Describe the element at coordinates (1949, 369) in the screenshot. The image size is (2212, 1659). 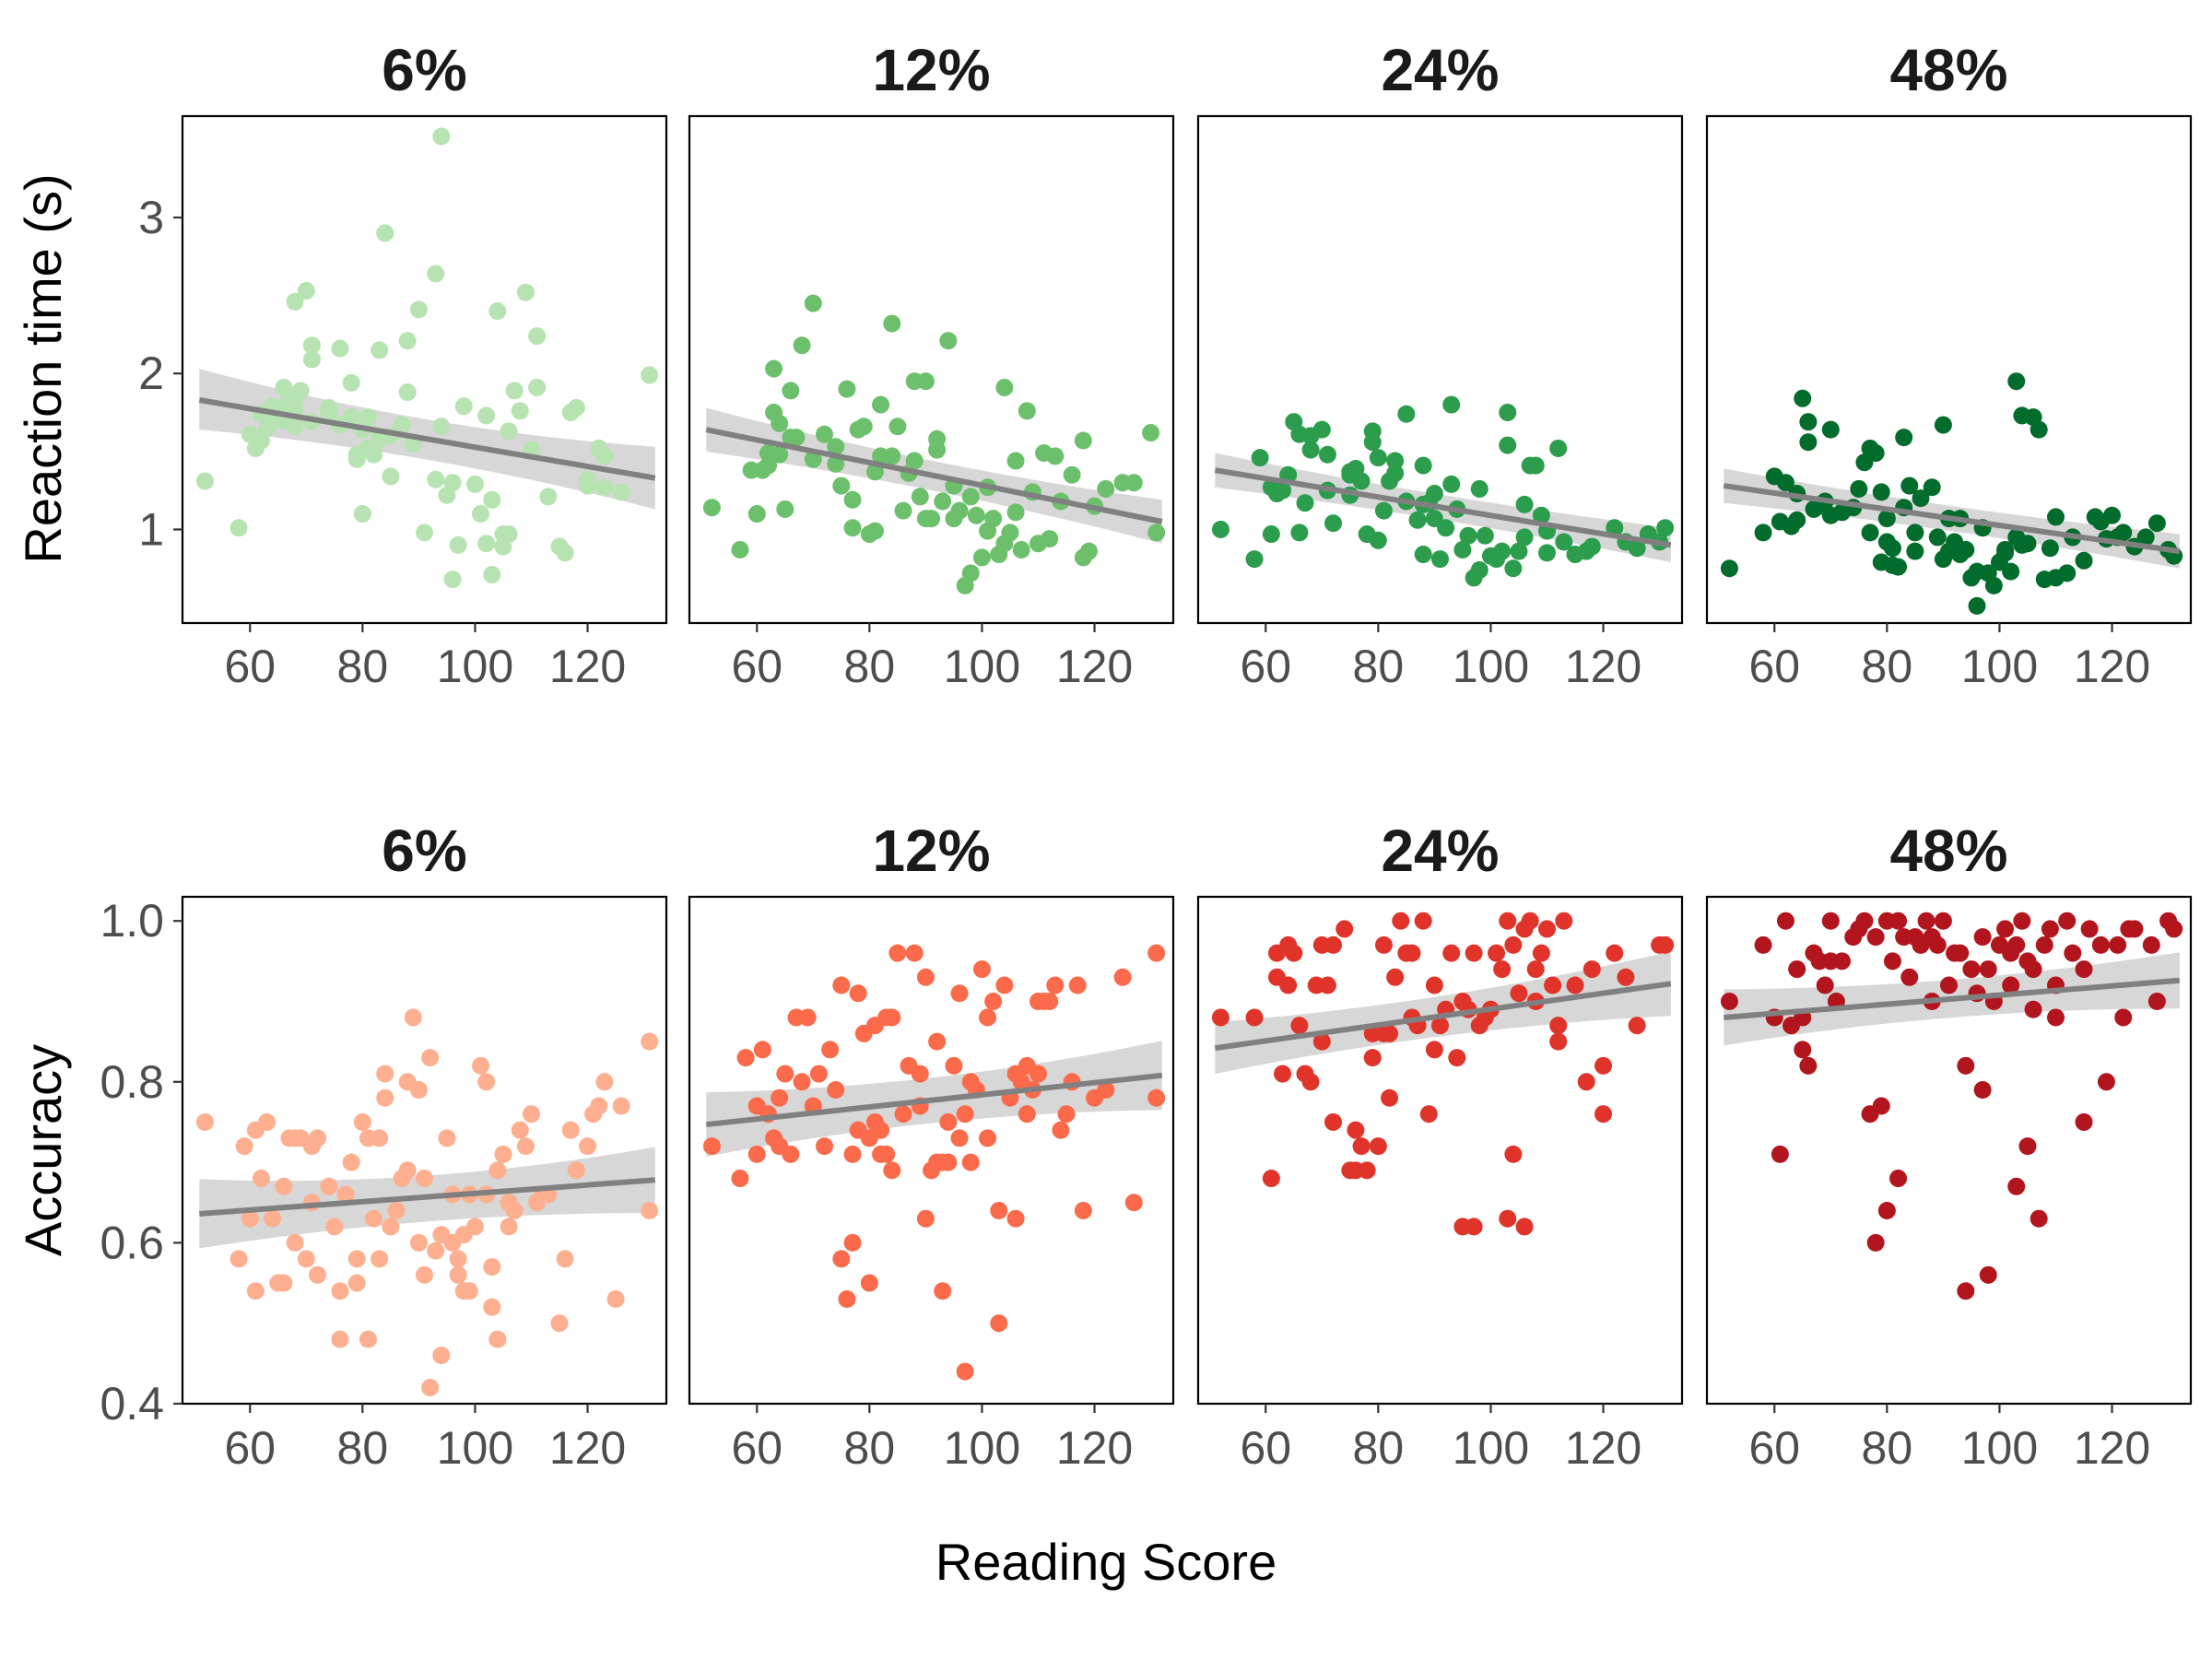
I see `panel-frame` at that location.